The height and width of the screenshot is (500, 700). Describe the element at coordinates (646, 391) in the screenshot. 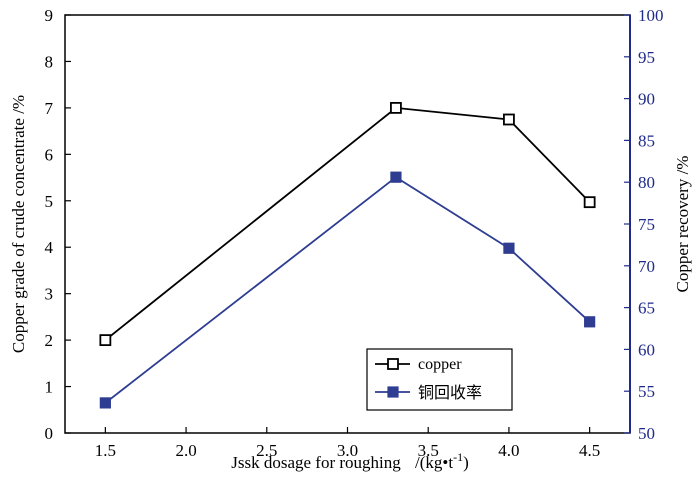

I see `right-tick-label: 55` at that location.